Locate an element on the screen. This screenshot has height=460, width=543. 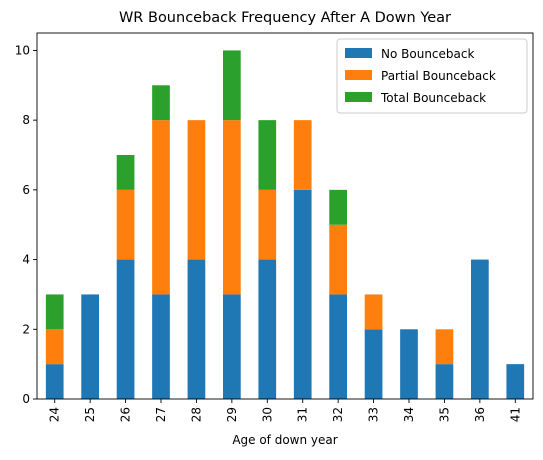
y-tick-label: 6 is located at coordinates (26, 190).